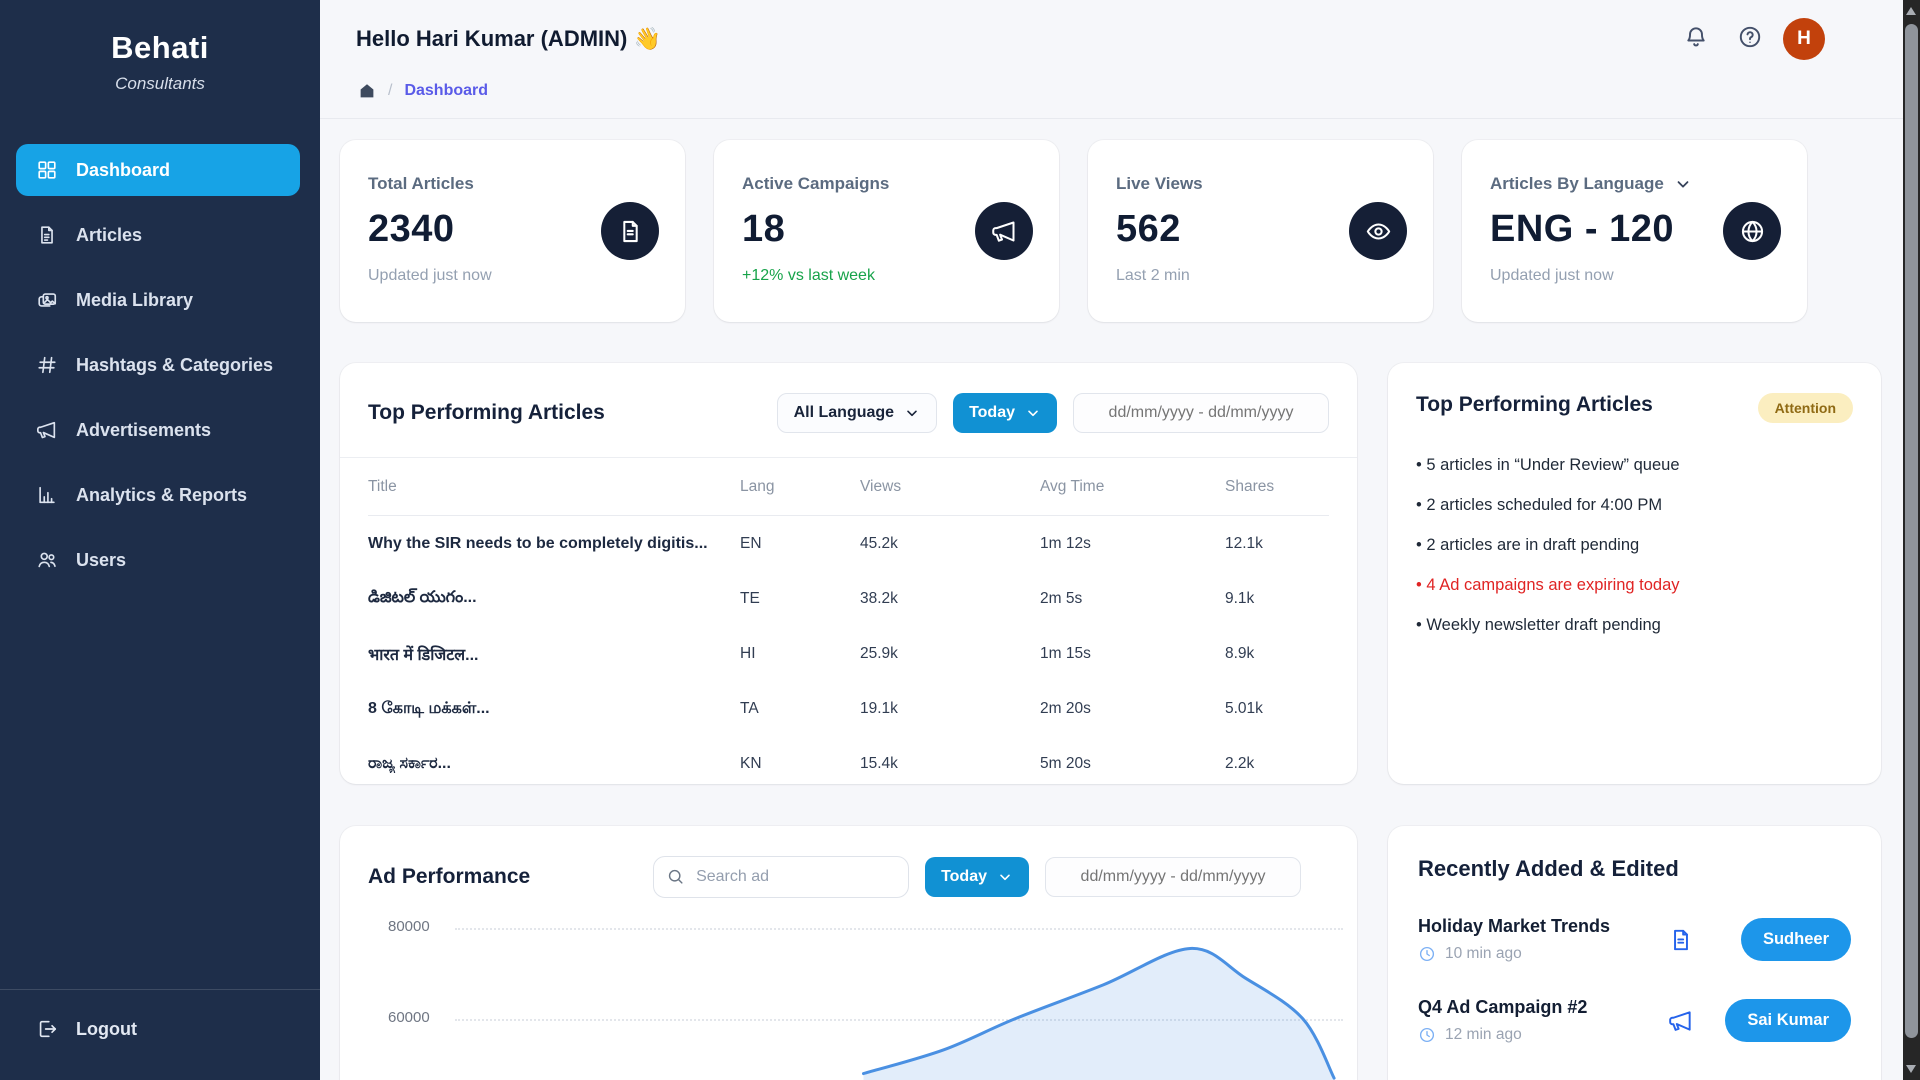 The height and width of the screenshot is (1080, 1920). What do you see at coordinates (1260, 231) in the screenshot?
I see `stat-card-live-views: Live Views 562 Last 2 min` at bounding box center [1260, 231].